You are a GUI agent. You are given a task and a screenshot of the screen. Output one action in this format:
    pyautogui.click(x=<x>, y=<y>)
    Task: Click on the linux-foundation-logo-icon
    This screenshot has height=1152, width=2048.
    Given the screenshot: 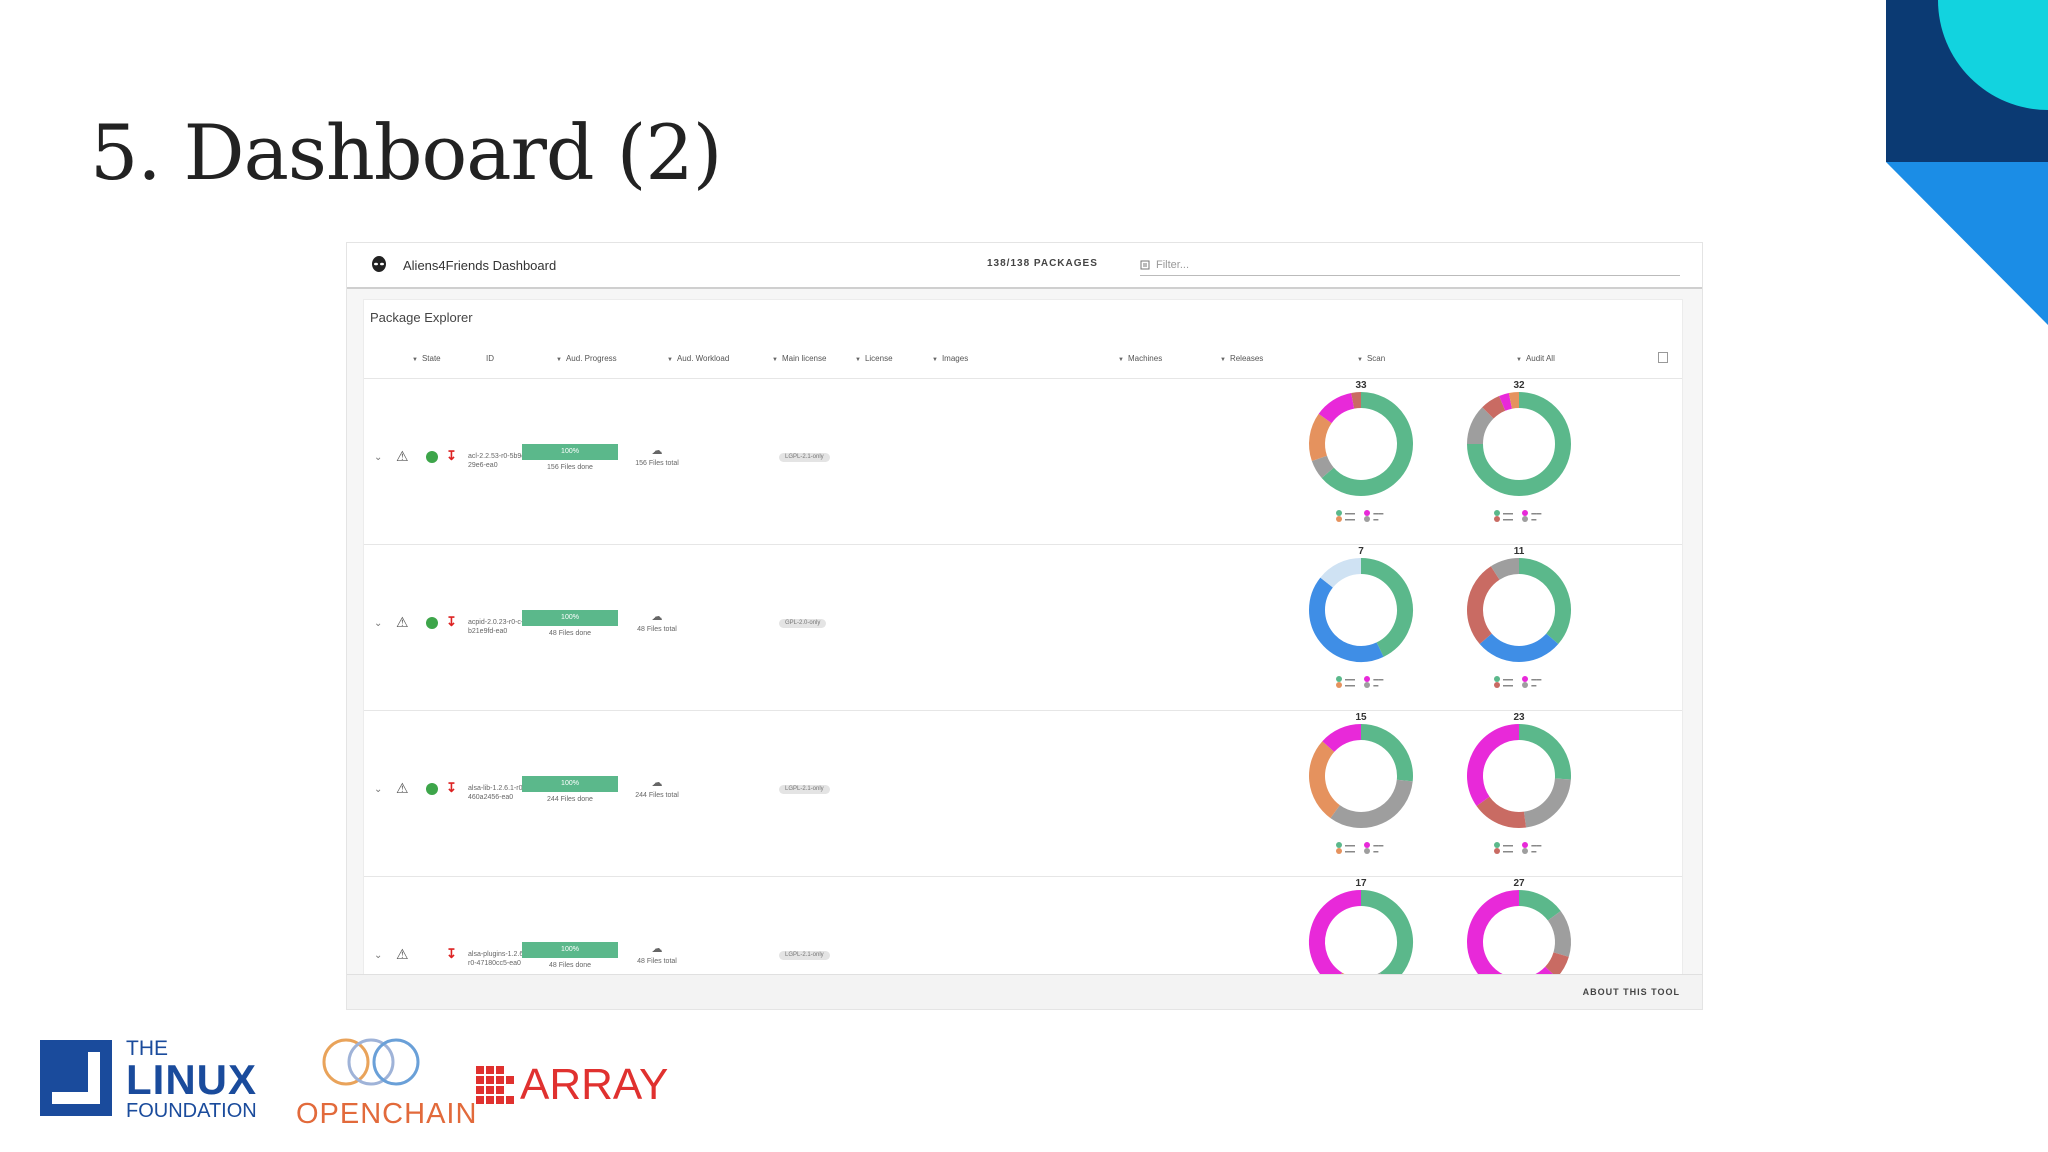 What is the action you would take?
    pyautogui.click(x=76, y=1078)
    